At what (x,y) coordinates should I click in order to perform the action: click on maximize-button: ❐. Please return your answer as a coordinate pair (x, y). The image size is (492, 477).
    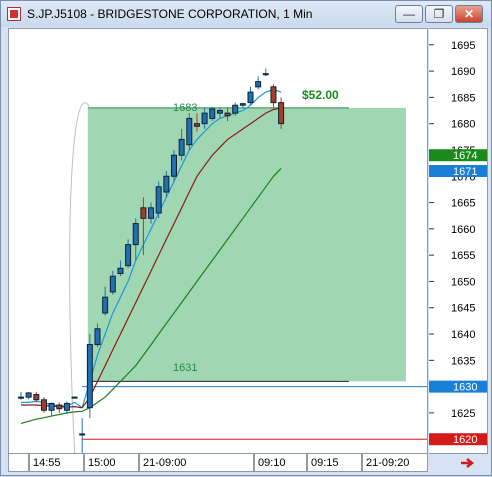
    Looking at the image, I should click on (439, 14).